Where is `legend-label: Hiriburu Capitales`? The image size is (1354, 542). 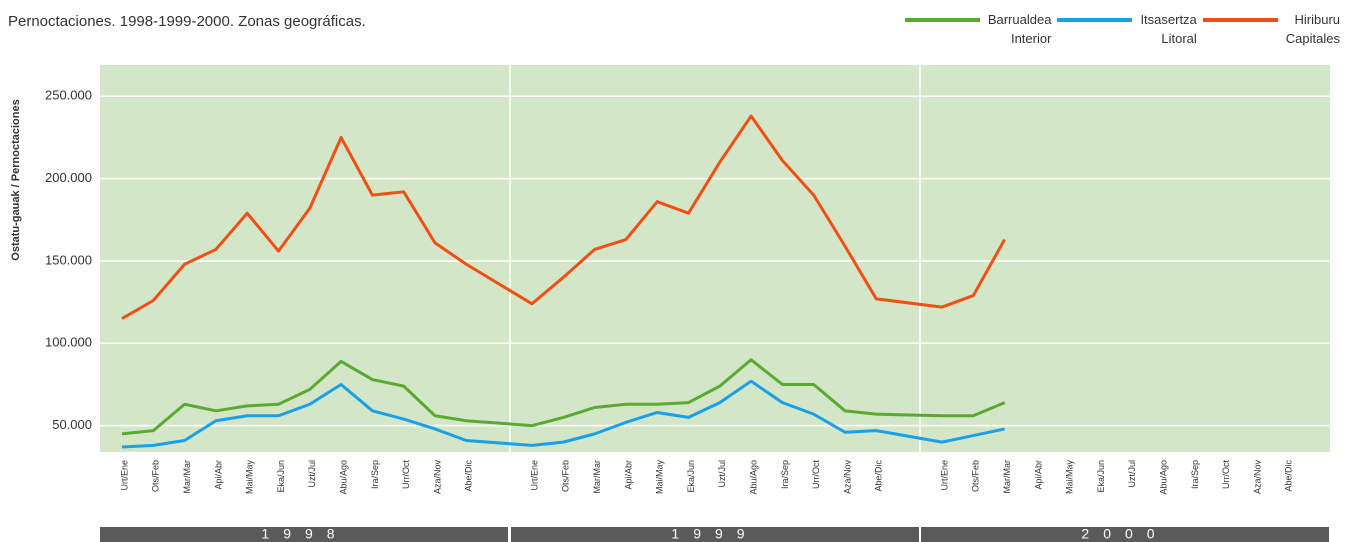
legend-label: Hiriburu Capitales is located at coordinates (1312, 29).